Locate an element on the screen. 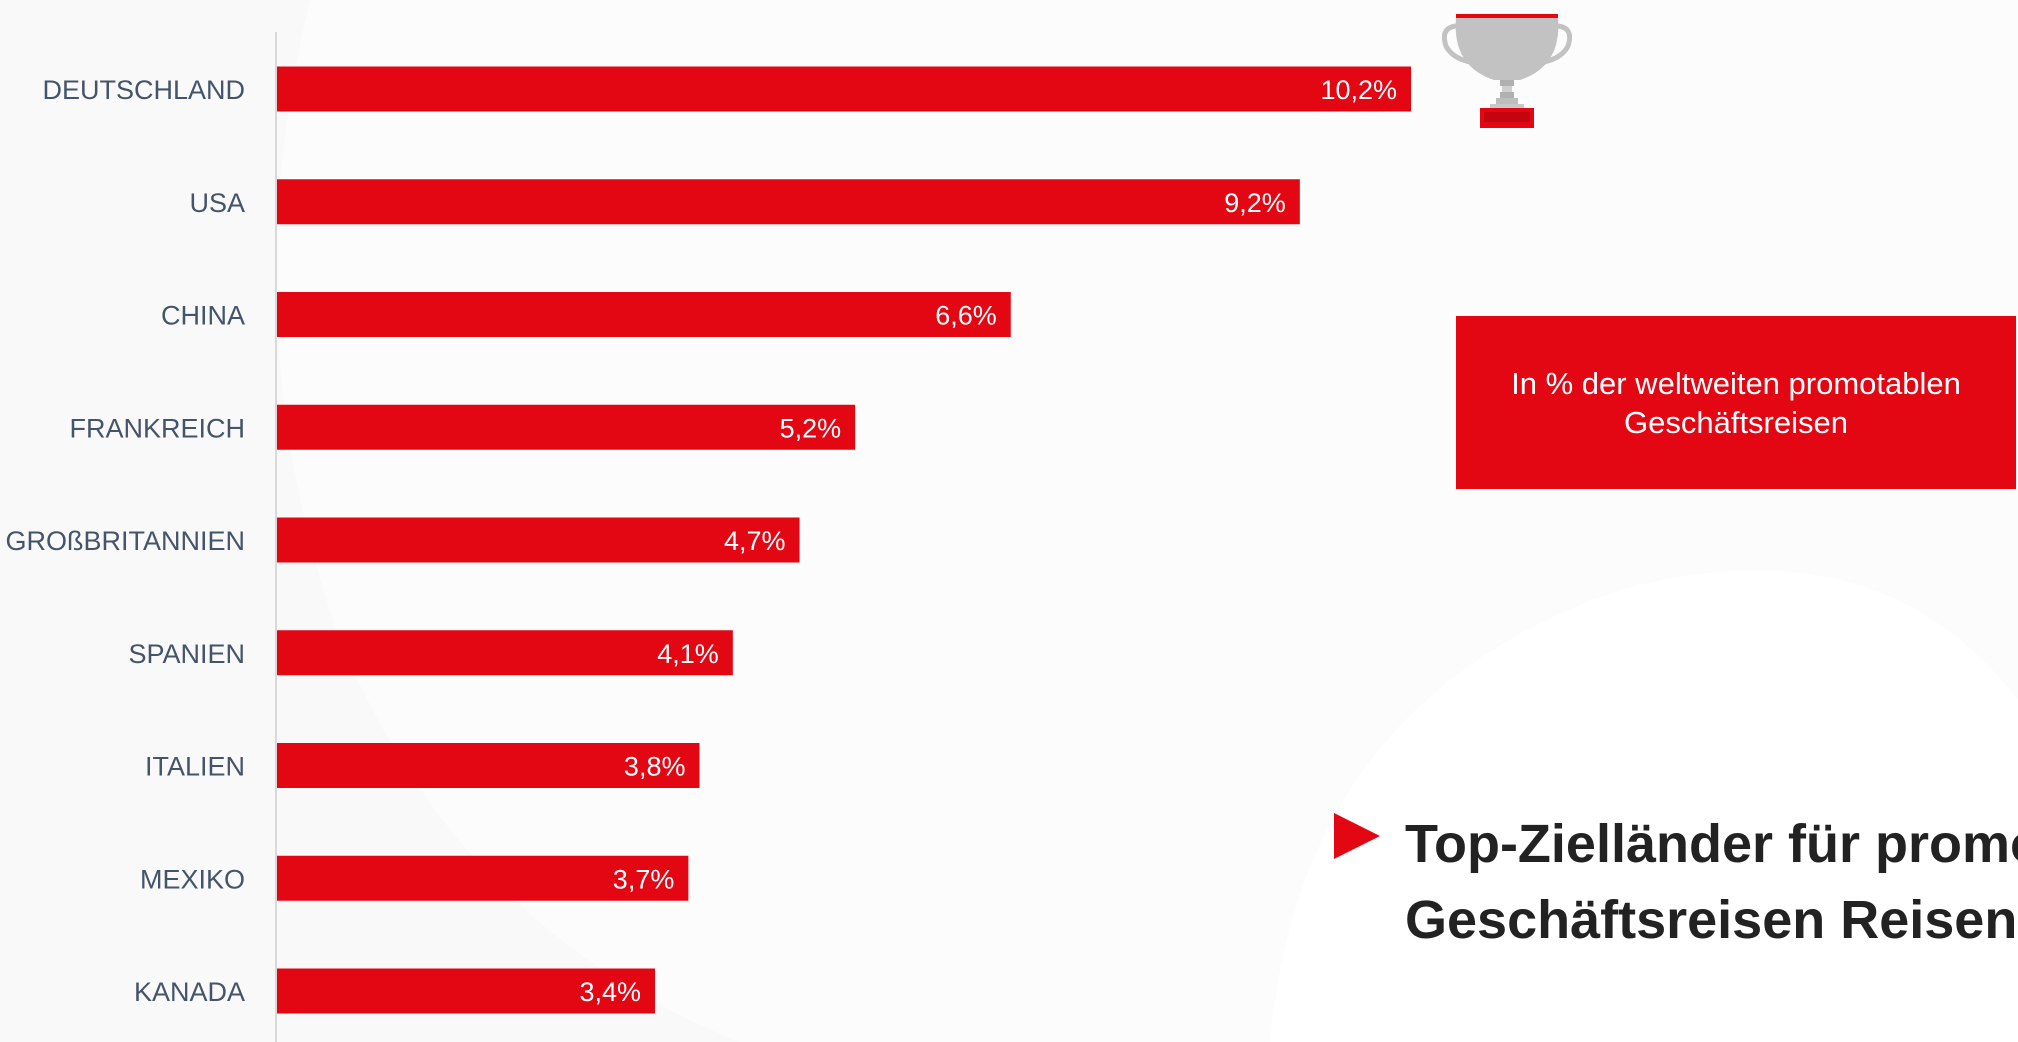 This screenshot has width=2018, height=1042. value-label: 9,2% is located at coordinates (1255, 203).